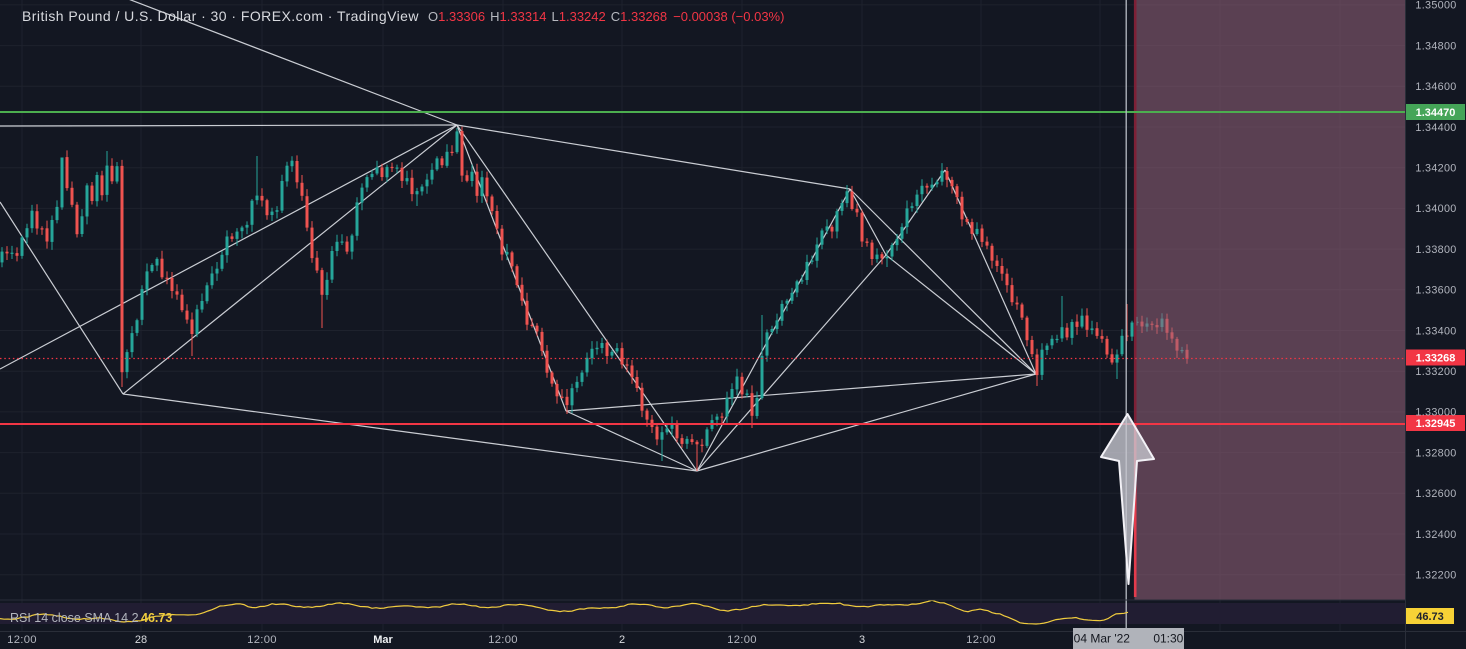  I want to click on svg-text: 1.33400, so click(1435, 331).